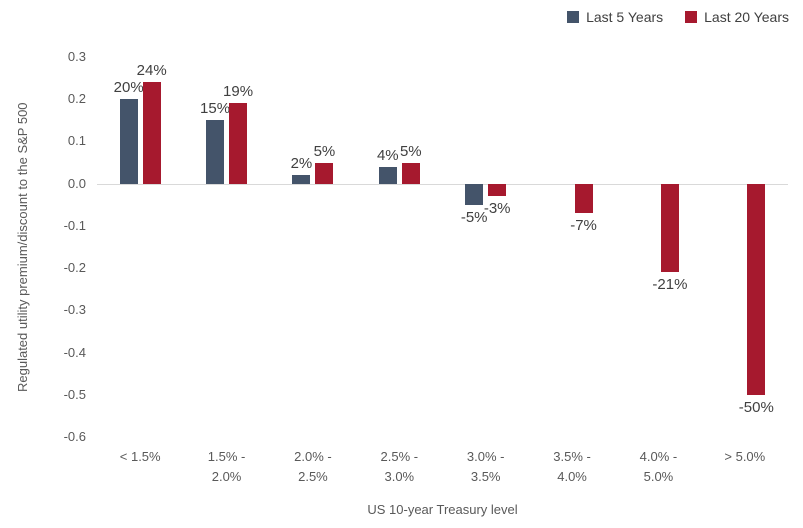 The image size is (803, 528). I want to click on bar-value-label: -21%, so click(670, 285).